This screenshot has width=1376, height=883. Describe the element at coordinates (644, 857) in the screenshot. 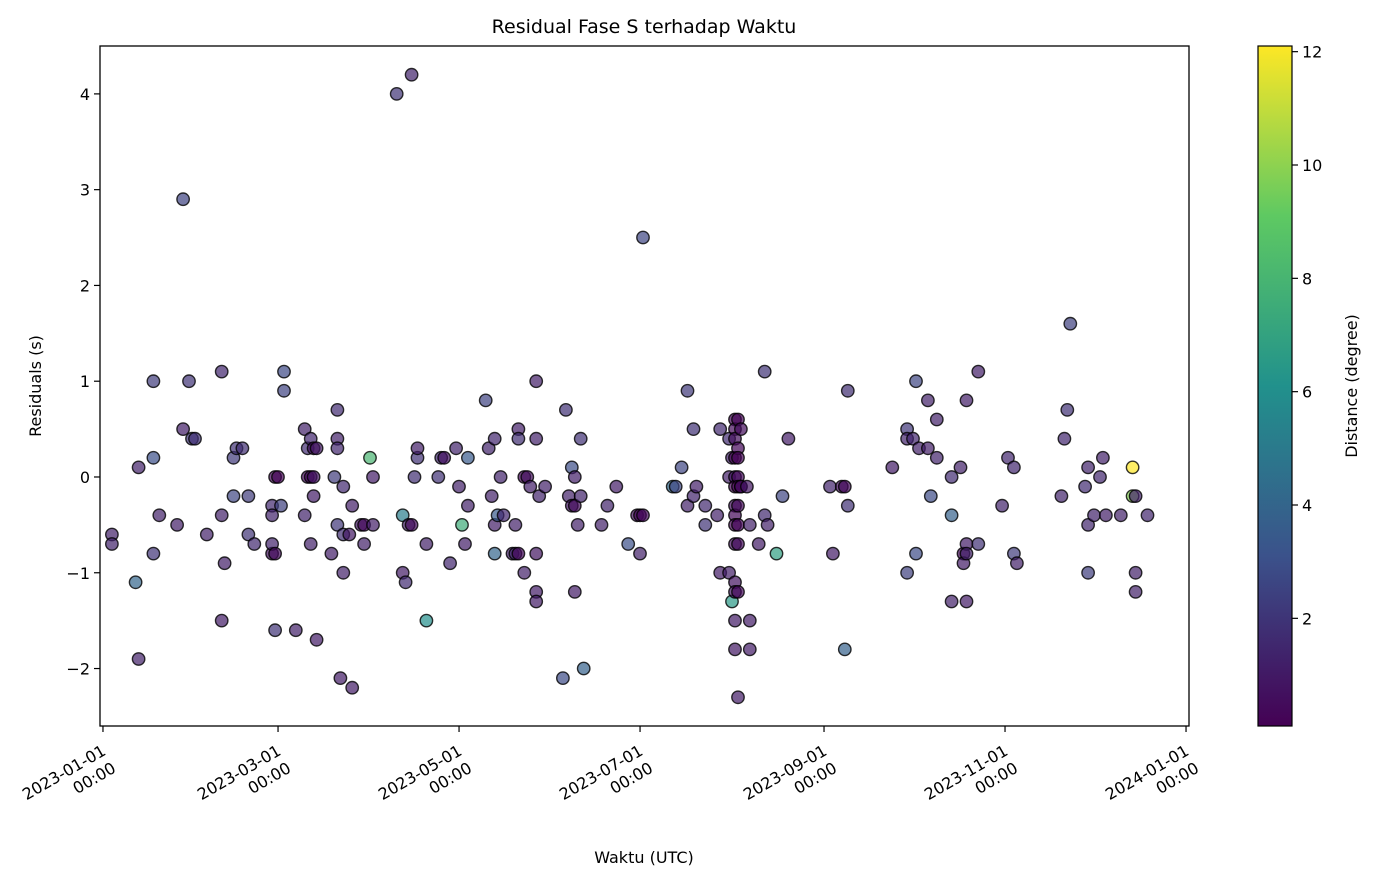

I see `x-axis-label: Waktu (UTC)` at that location.